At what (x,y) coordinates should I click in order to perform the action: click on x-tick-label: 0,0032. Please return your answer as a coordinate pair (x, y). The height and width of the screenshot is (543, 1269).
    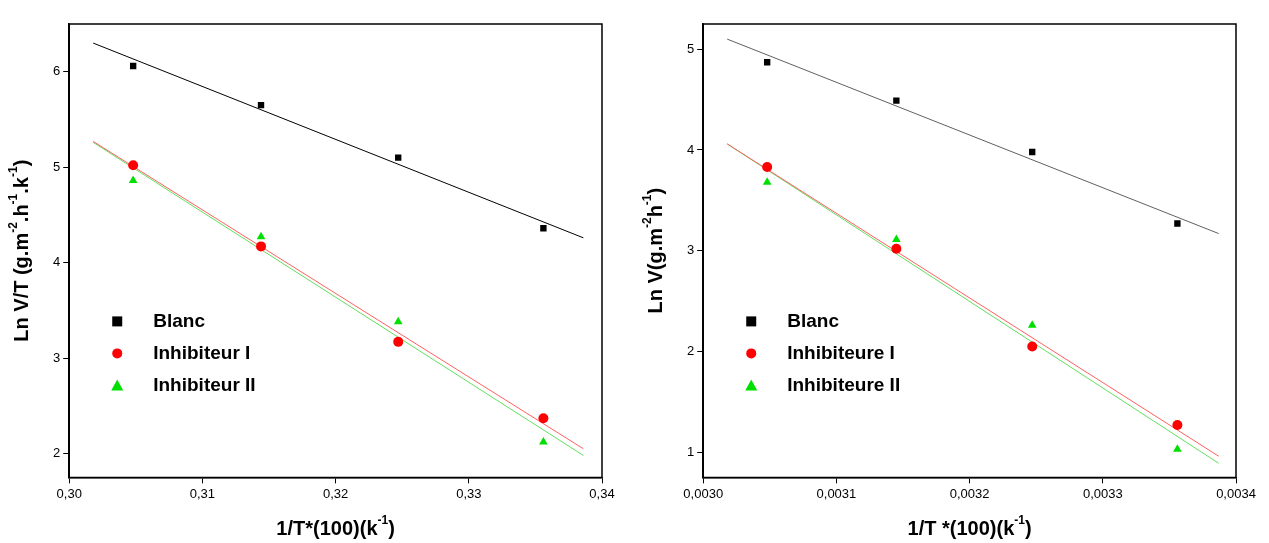
    Looking at the image, I should click on (969, 493).